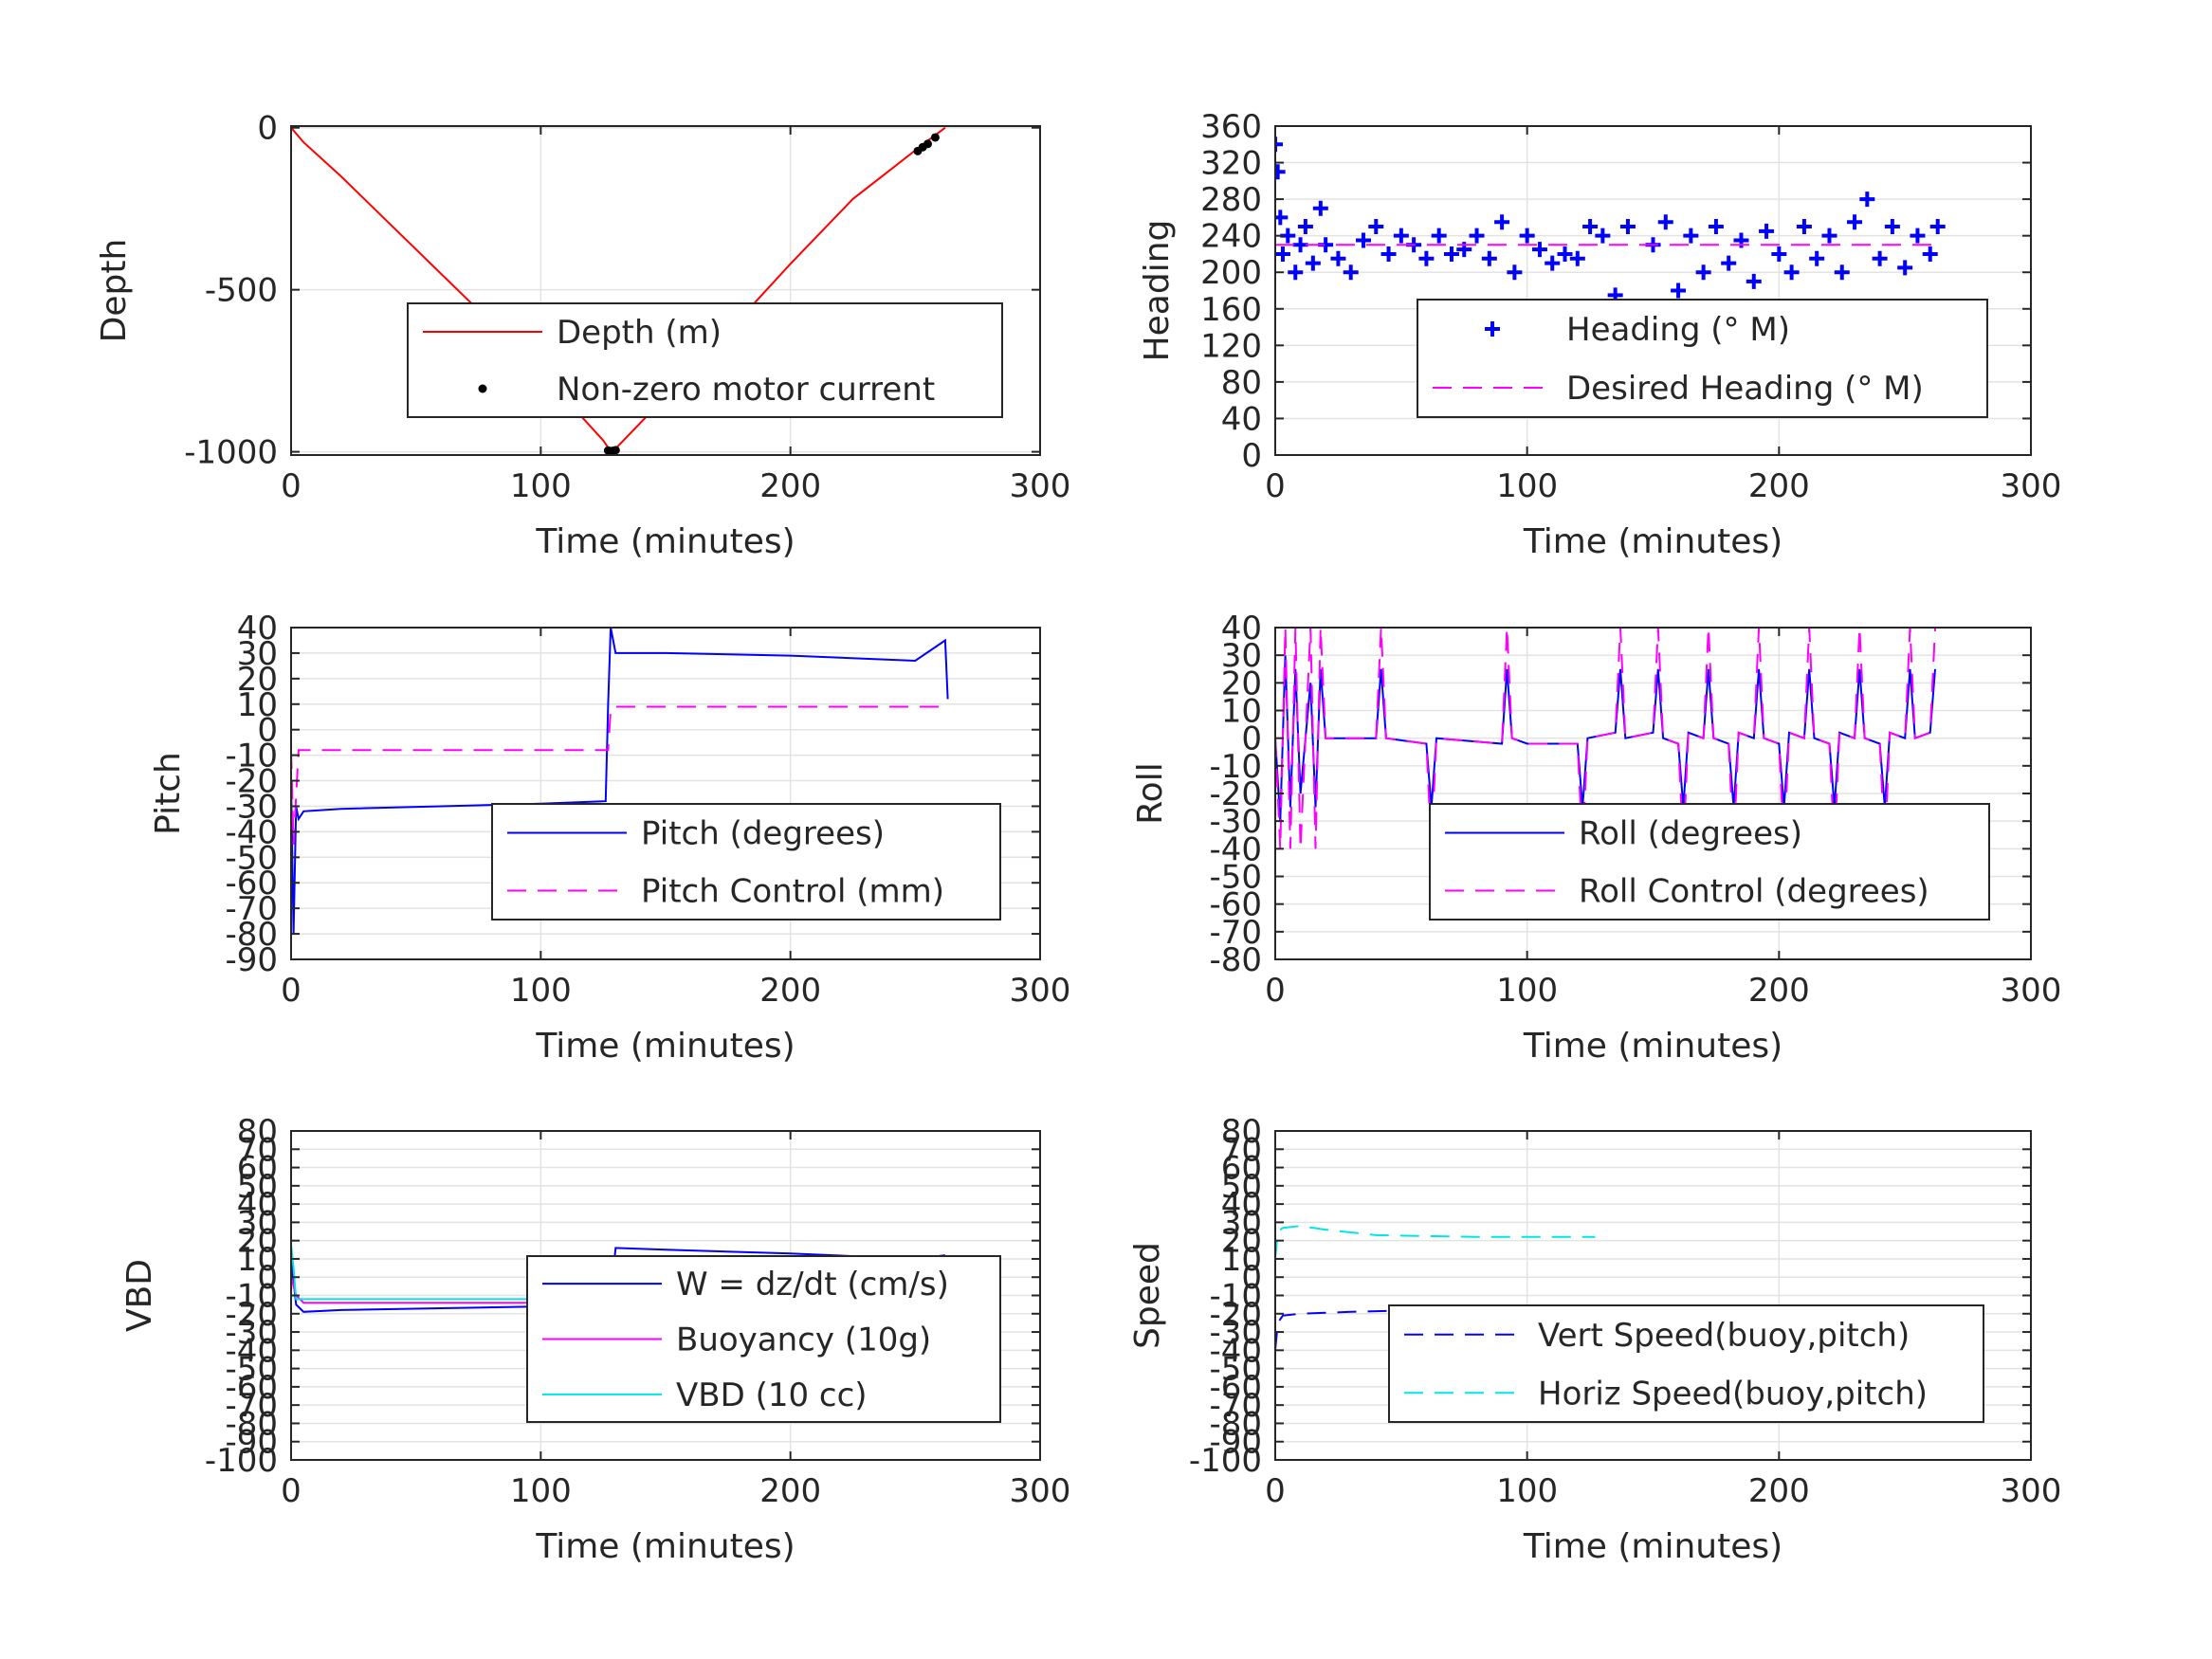 The image size is (2212, 1659). I want to click on y-axis-label: Depth, so click(114, 291).